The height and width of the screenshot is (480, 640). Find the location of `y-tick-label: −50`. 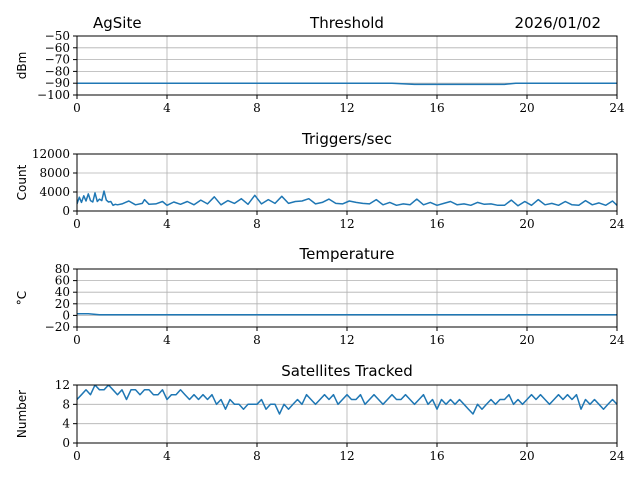

y-tick-label: −50 is located at coordinates (57, 36).